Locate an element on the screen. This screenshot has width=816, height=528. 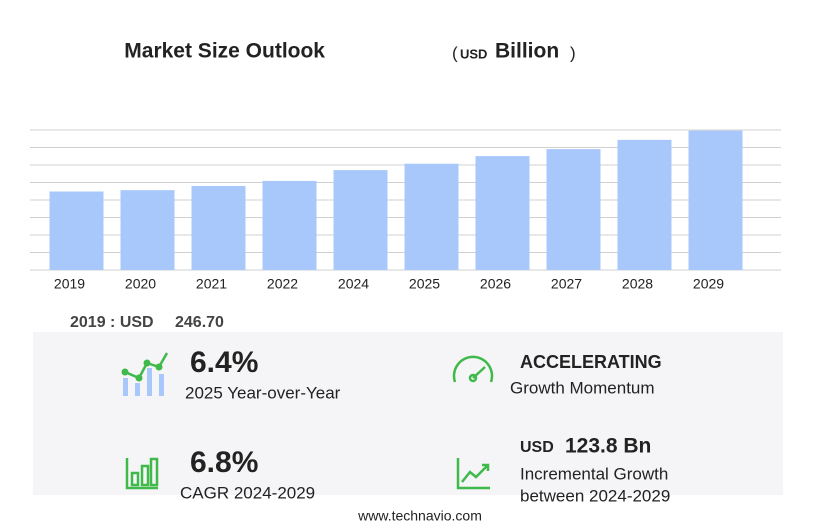
x-tick-label: 2027 is located at coordinates (566, 284).